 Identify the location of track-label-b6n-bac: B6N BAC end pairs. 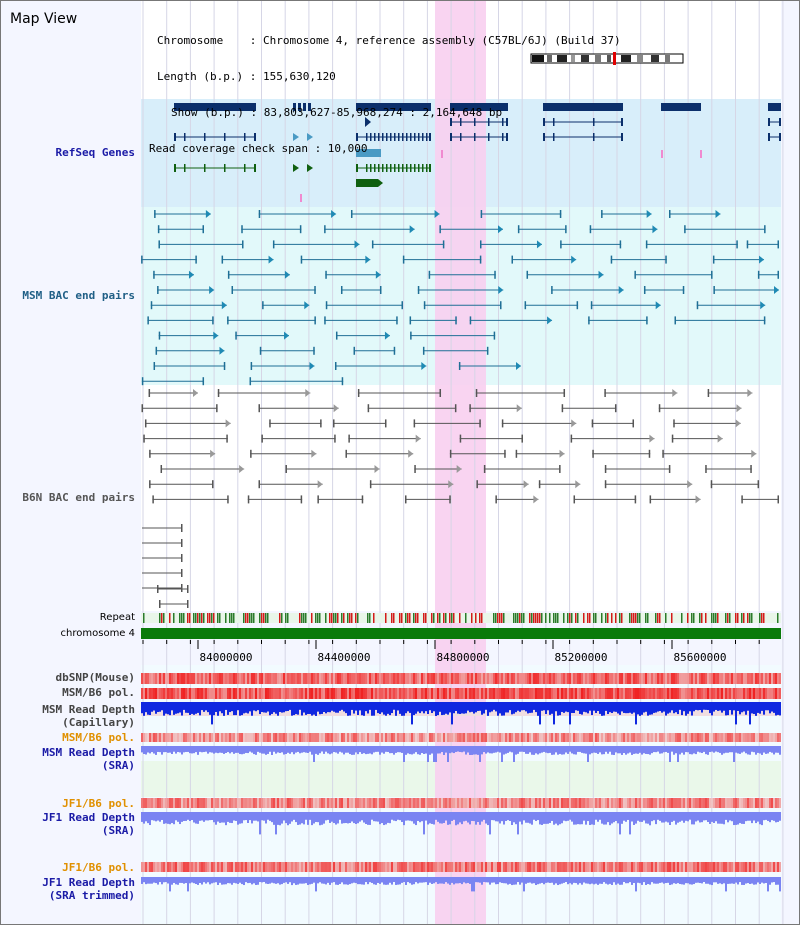
(78, 497).